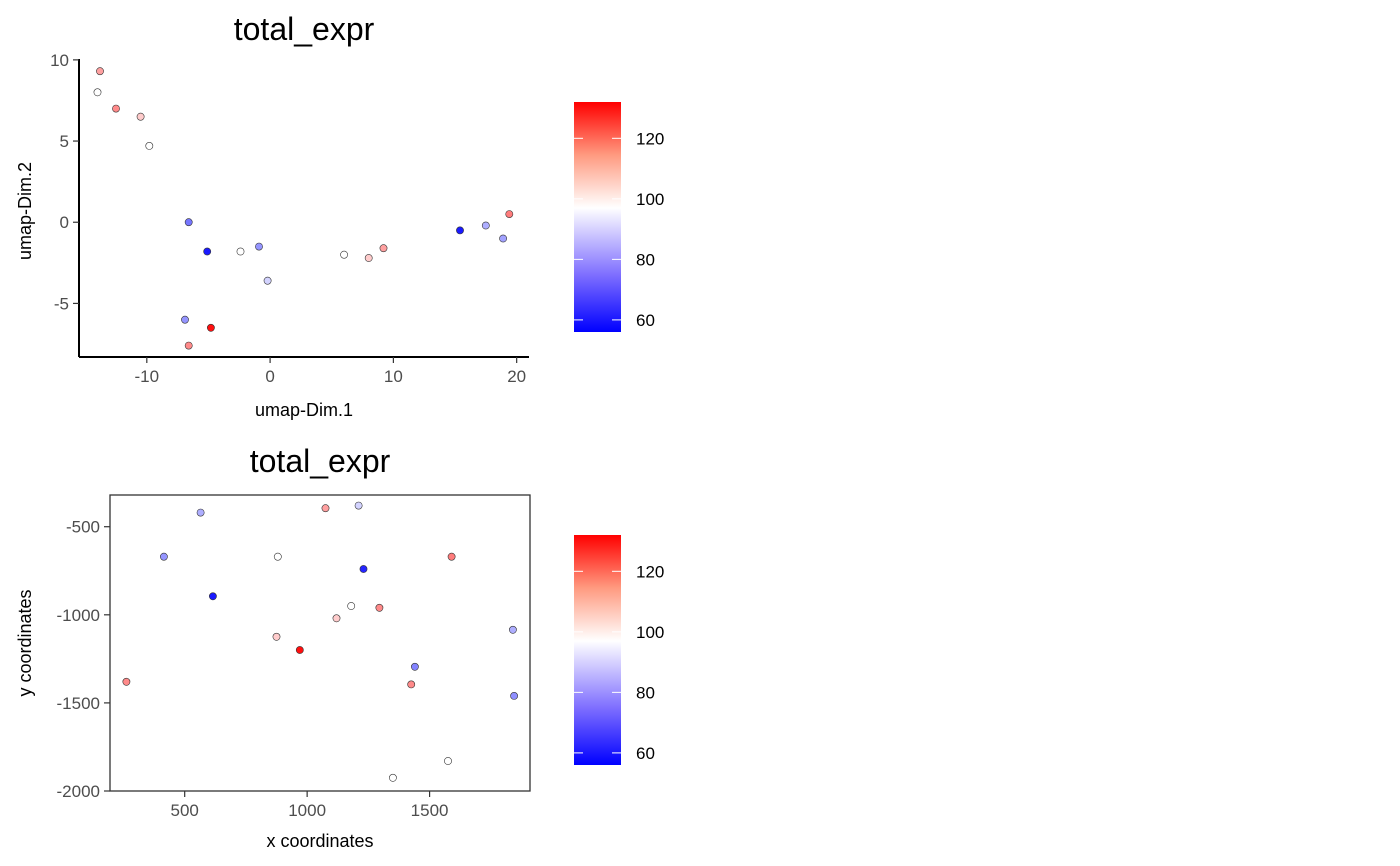 Image resolution: width=1400 pixels, height=866 pixels. What do you see at coordinates (320, 461) in the screenshot?
I see `spatial-chart-title: total_expr` at bounding box center [320, 461].